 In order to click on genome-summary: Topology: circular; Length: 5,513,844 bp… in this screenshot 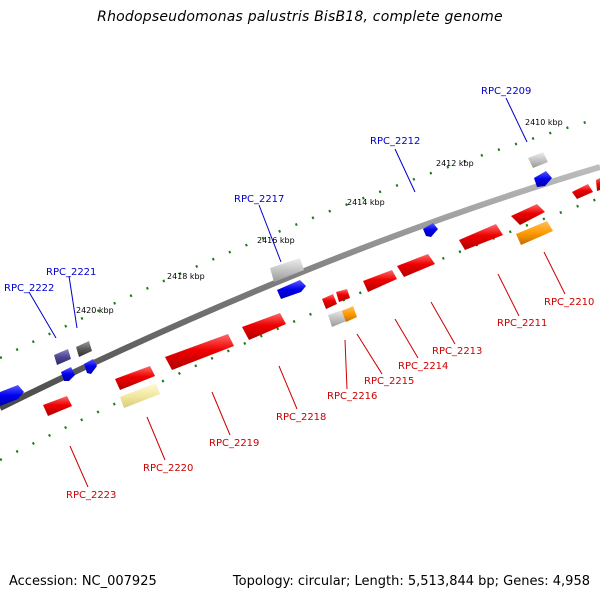, I will do `click(411, 581)`.